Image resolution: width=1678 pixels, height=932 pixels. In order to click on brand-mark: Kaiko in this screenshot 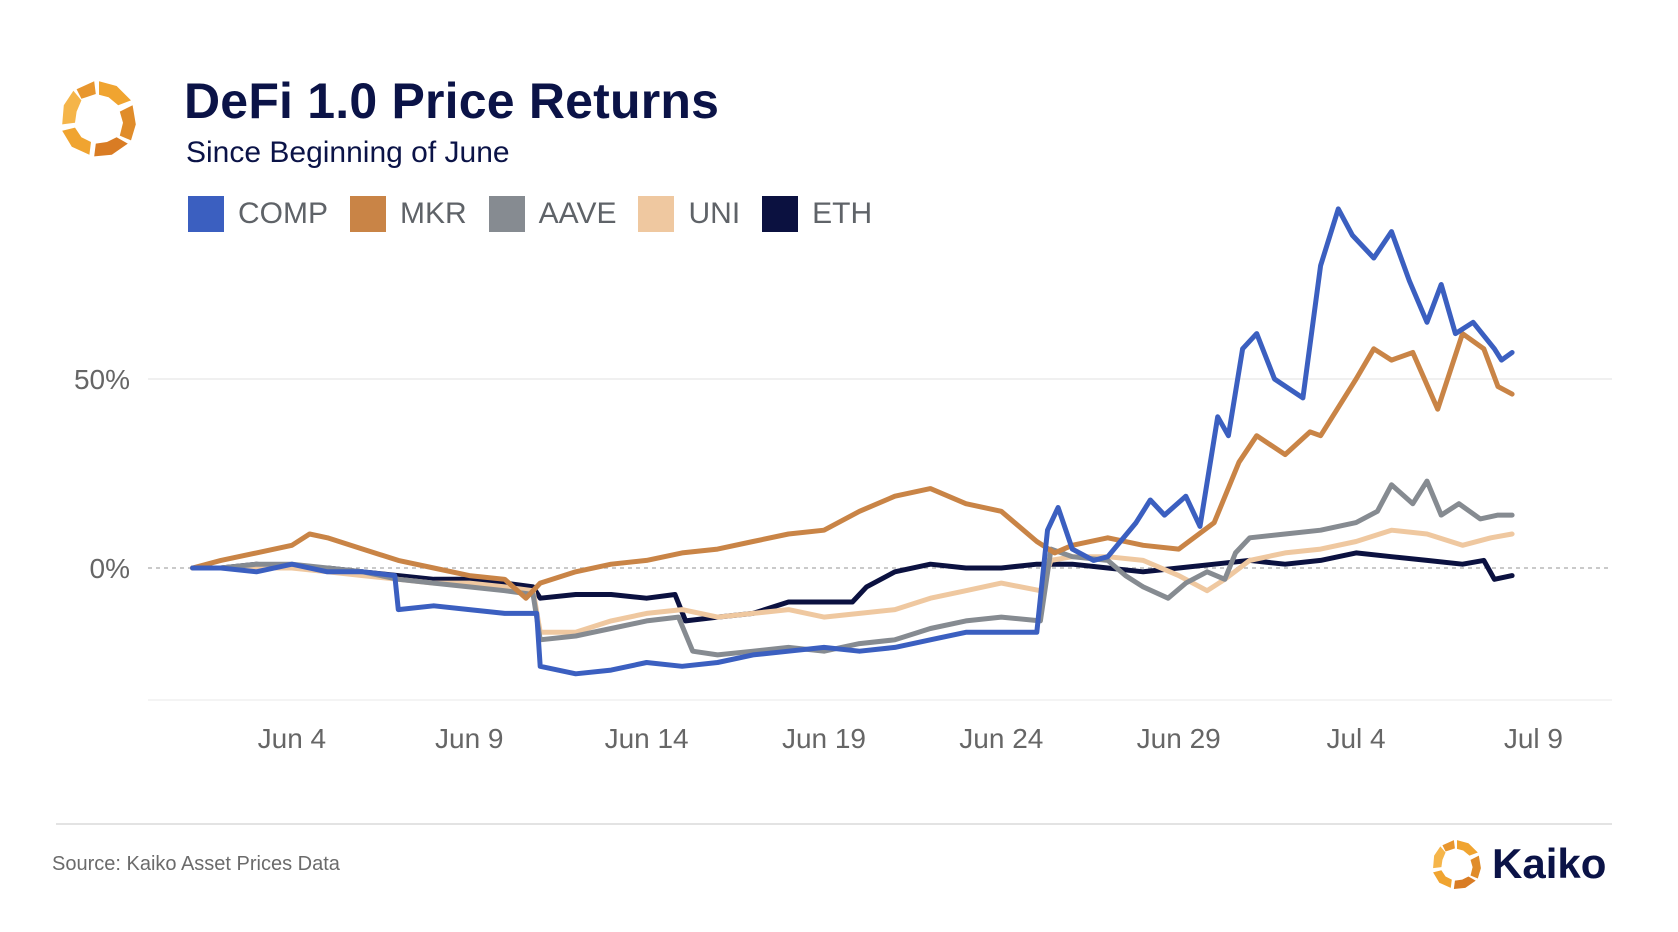, I will do `click(1518, 864)`.